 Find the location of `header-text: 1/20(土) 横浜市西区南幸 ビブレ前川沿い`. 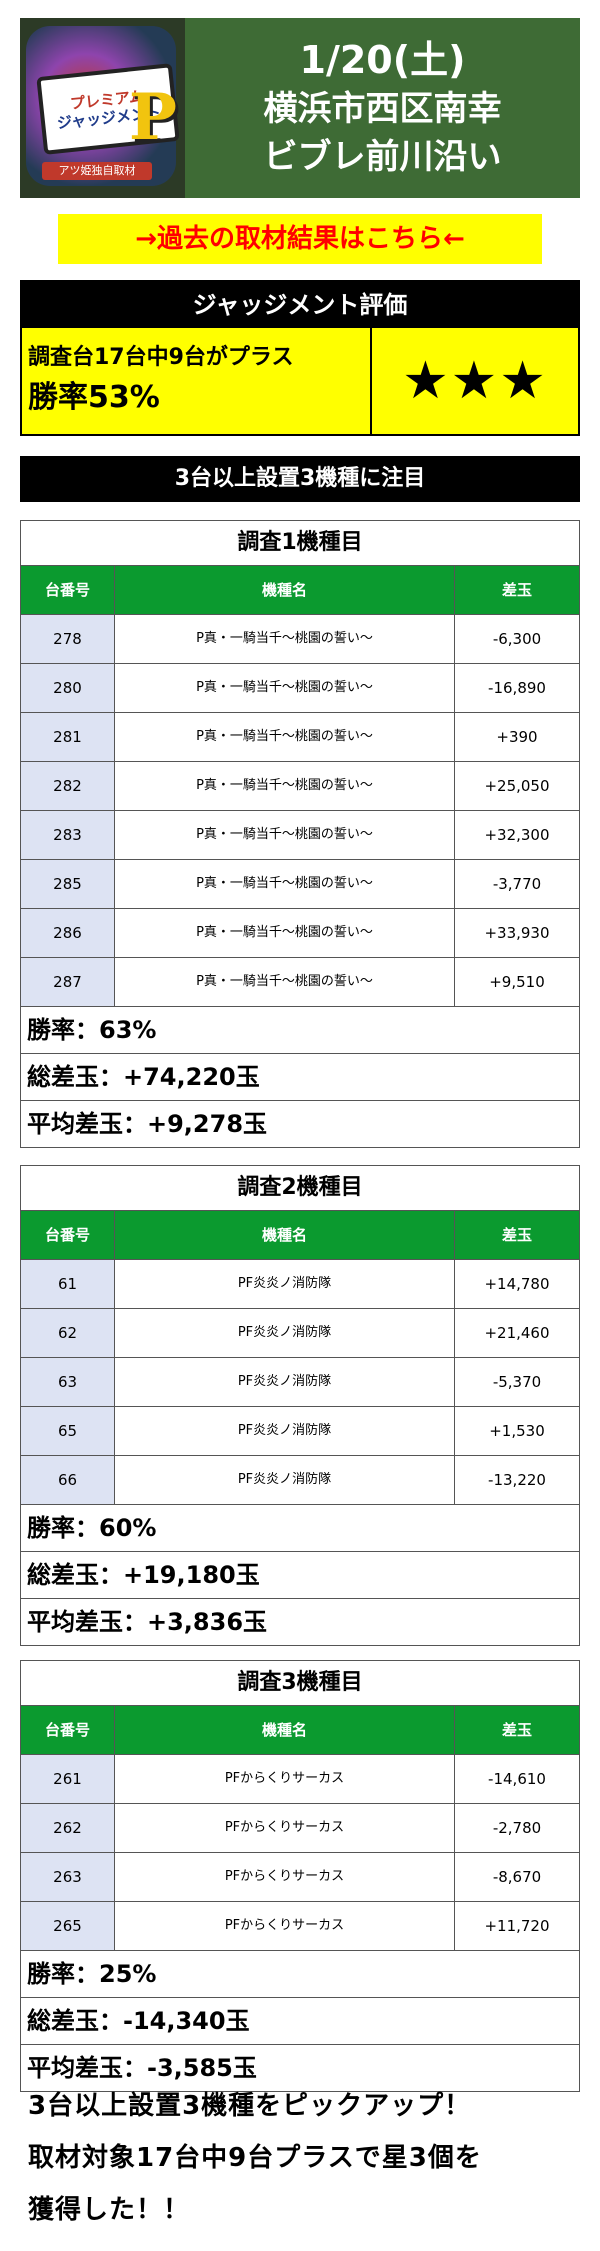

header-text: 1/20(土) 横浜市西区南幸 ビブレ前川沿い is located at coordinates (382, 108).